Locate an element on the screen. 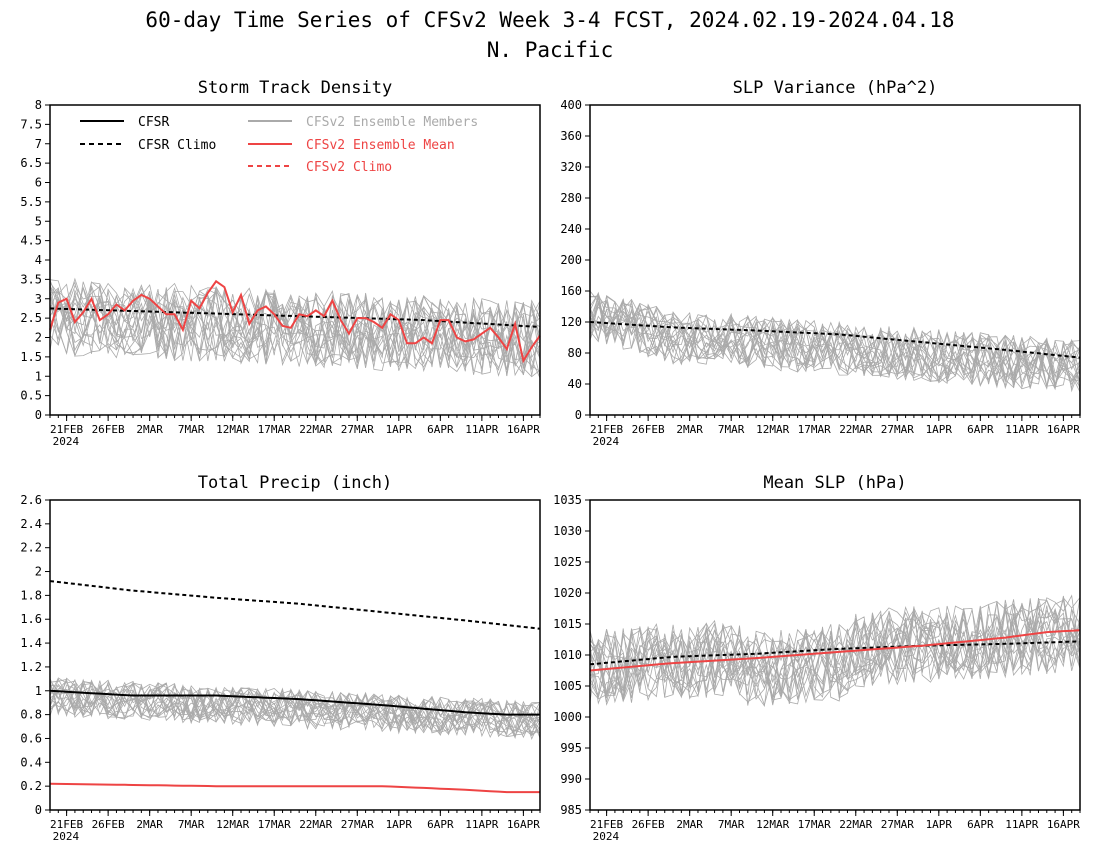 The image size is (1100, 854). y-tick-label: 240 is located at coordinates (571, 229).